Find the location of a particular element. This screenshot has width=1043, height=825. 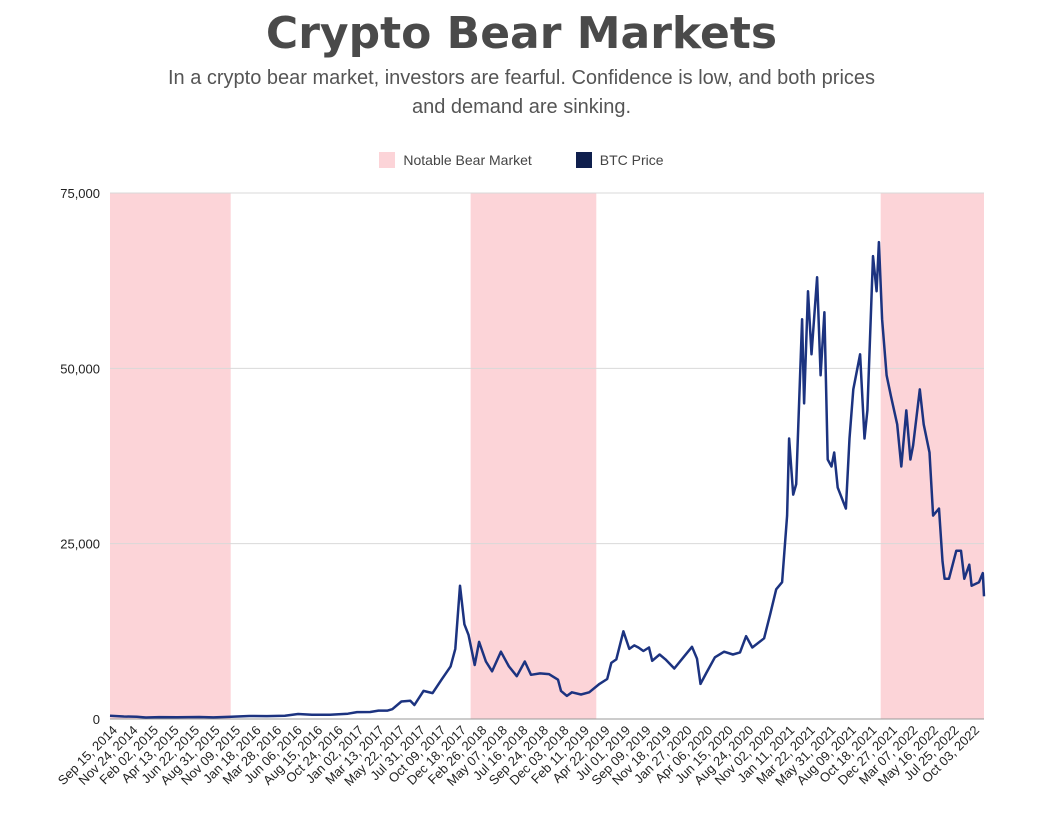

legend-label-bear-market: Notable Bear Market is located at coordinates (467, 160).